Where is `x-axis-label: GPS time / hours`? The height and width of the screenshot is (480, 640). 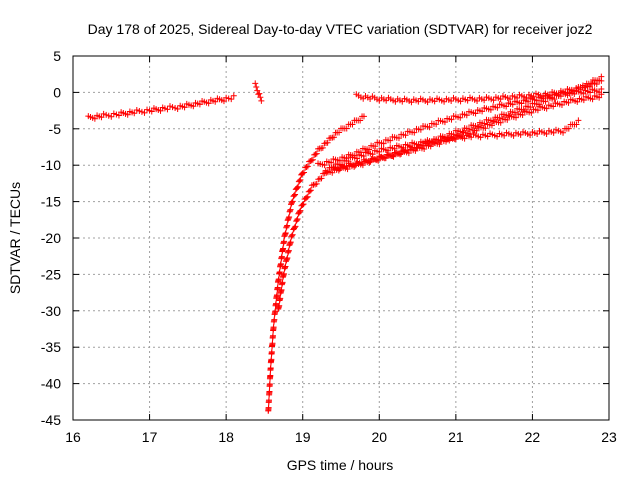 x-axis-label: GPS time / hours is located at coordinates (340, 465).